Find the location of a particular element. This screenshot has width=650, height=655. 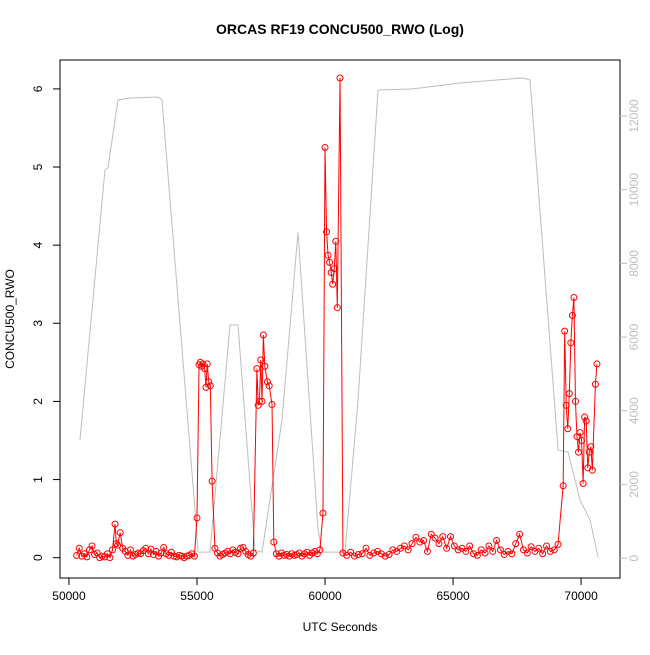

x-tick-label: 55000 is located at coordinates (197, 596).